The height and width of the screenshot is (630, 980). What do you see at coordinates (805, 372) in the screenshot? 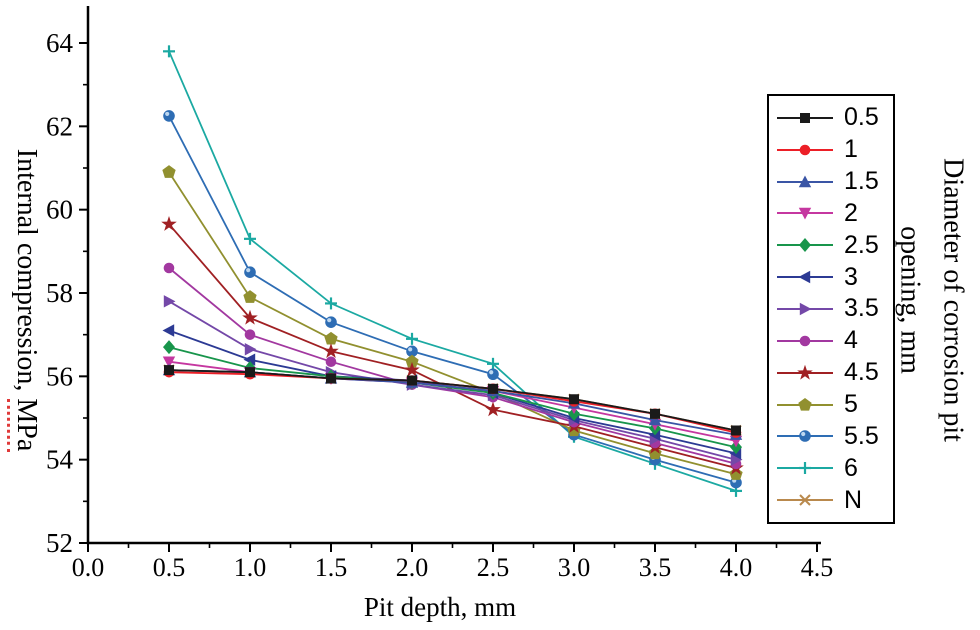
I see `legend-marker-star-icon` at bounding box center [805, 372].